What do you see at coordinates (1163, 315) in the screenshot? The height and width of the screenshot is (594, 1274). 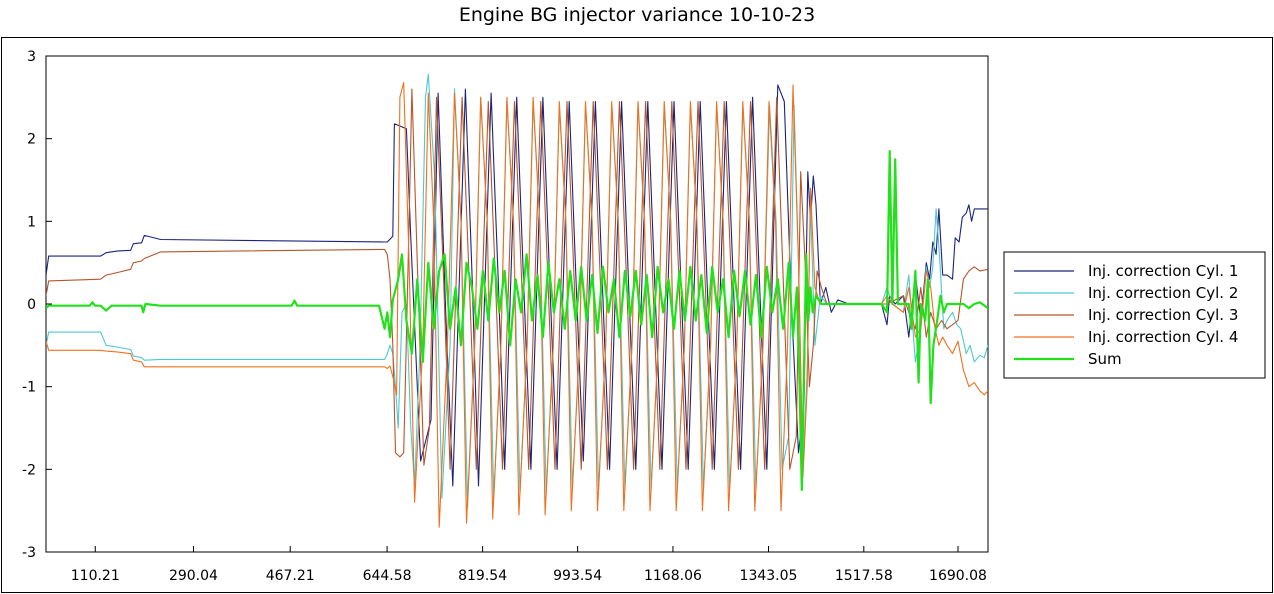 I see `legend-label: Inj. correction Cyl. 3` at bounding box center [1163, 315].